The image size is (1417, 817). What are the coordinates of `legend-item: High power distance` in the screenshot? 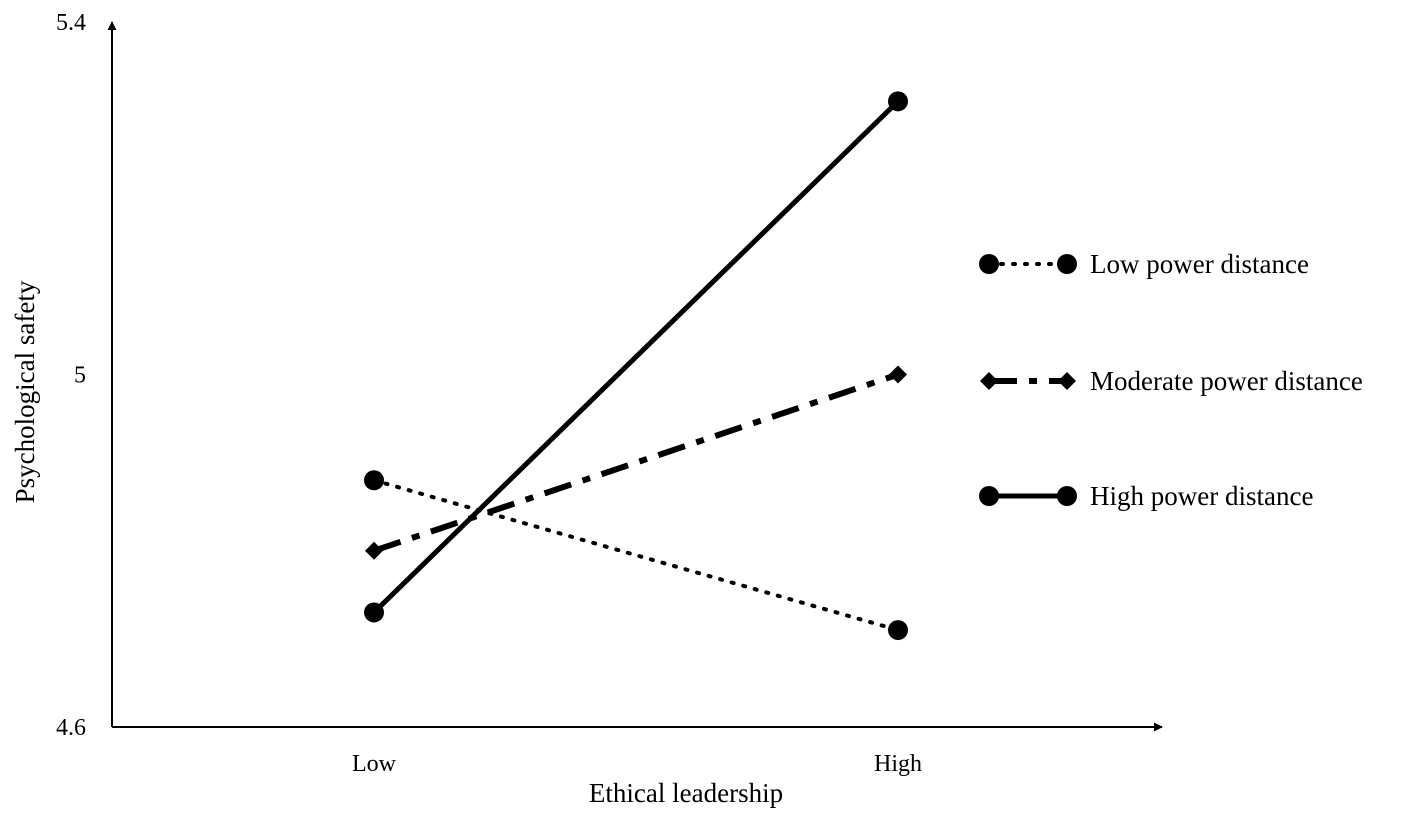 It's located at (1146, 496).